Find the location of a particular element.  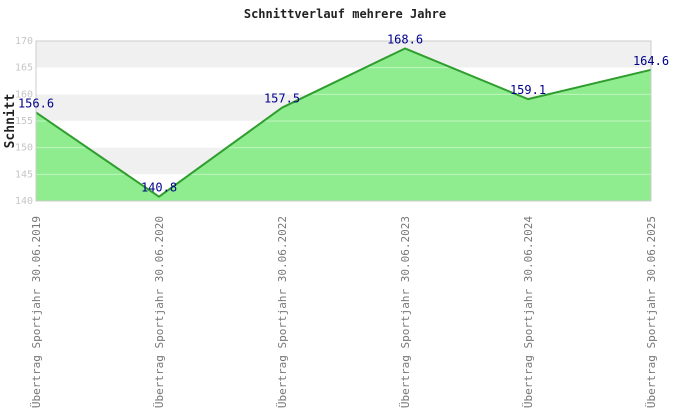

y-tick-label: 170 is located at coordinates (24, 41).